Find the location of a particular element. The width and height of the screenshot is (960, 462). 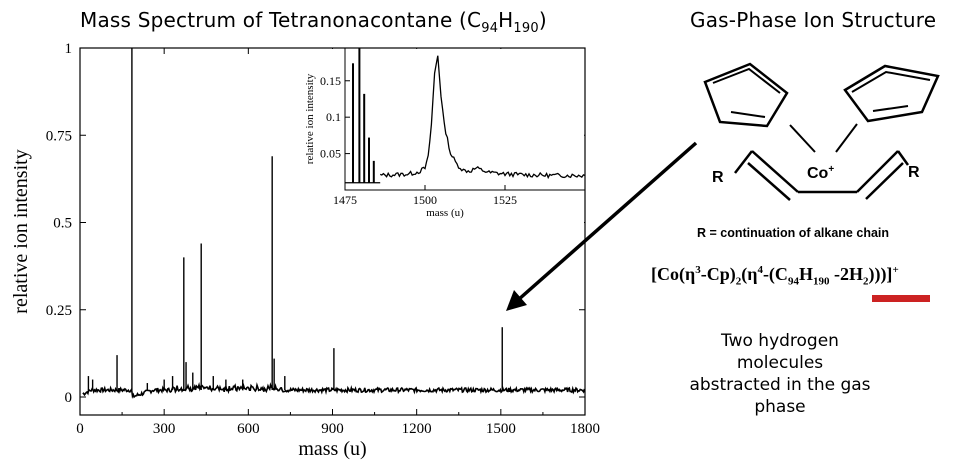

inset-profile-trace is located at coordinates (482, 117).